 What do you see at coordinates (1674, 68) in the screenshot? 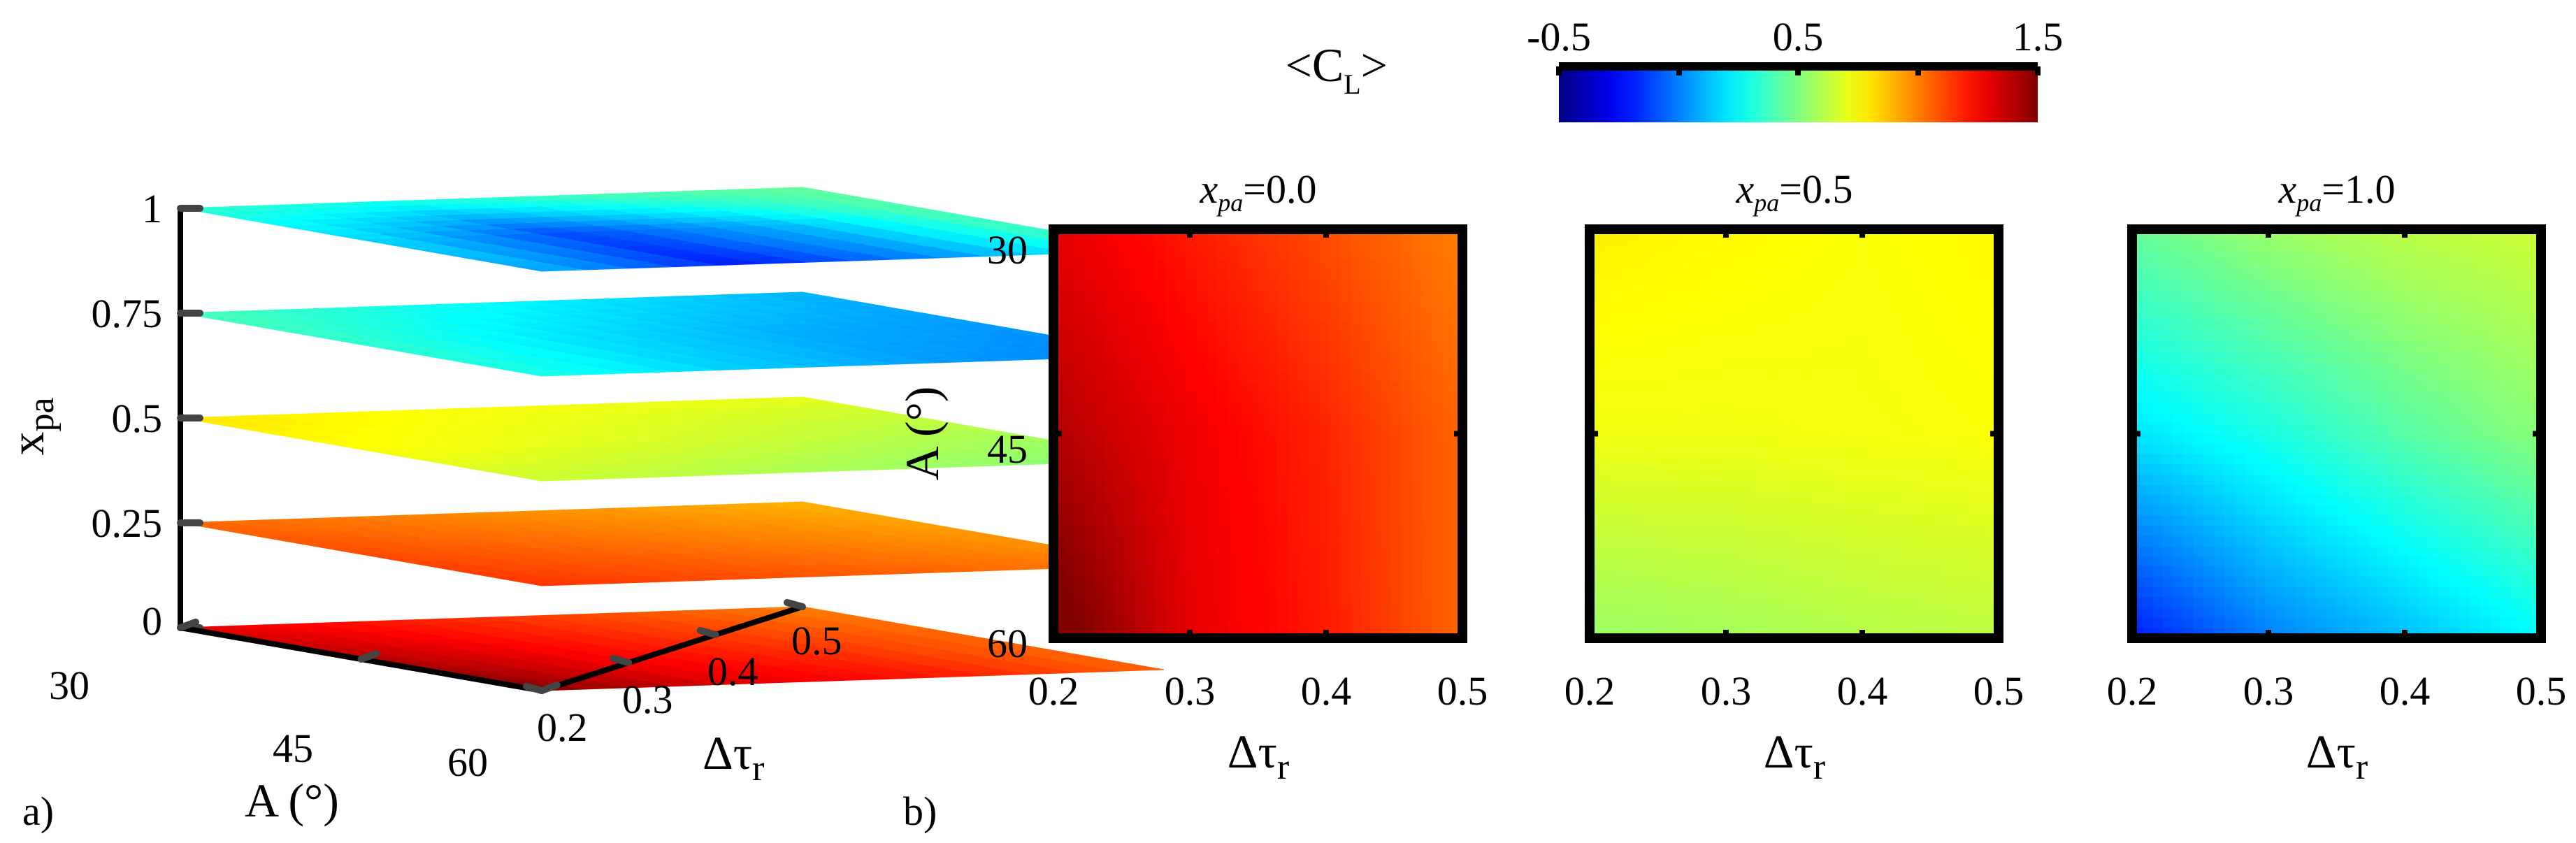
I see `colorbar: <CL> -0.5 0.5 1.5` at bounding box center [1674, 68].